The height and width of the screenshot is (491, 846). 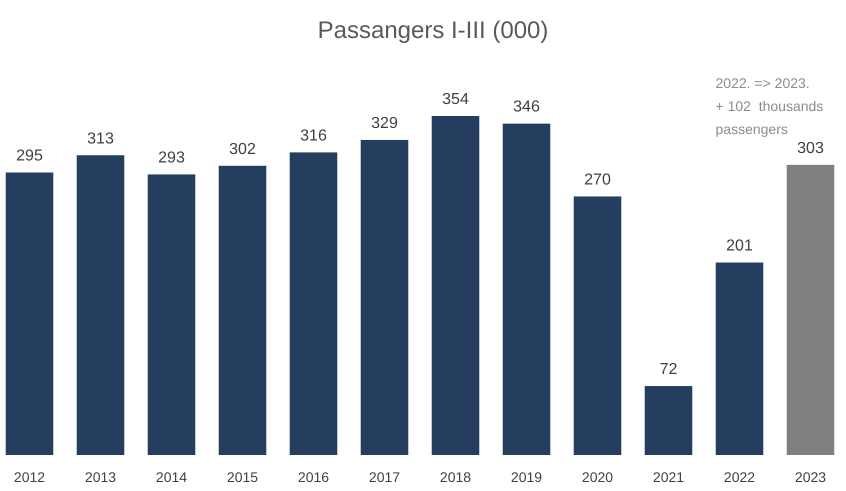 What do you see at coordinates (100, 477) in the screenshot?
I see `x-tick-label: 2013` at bounding box center [100, 477].